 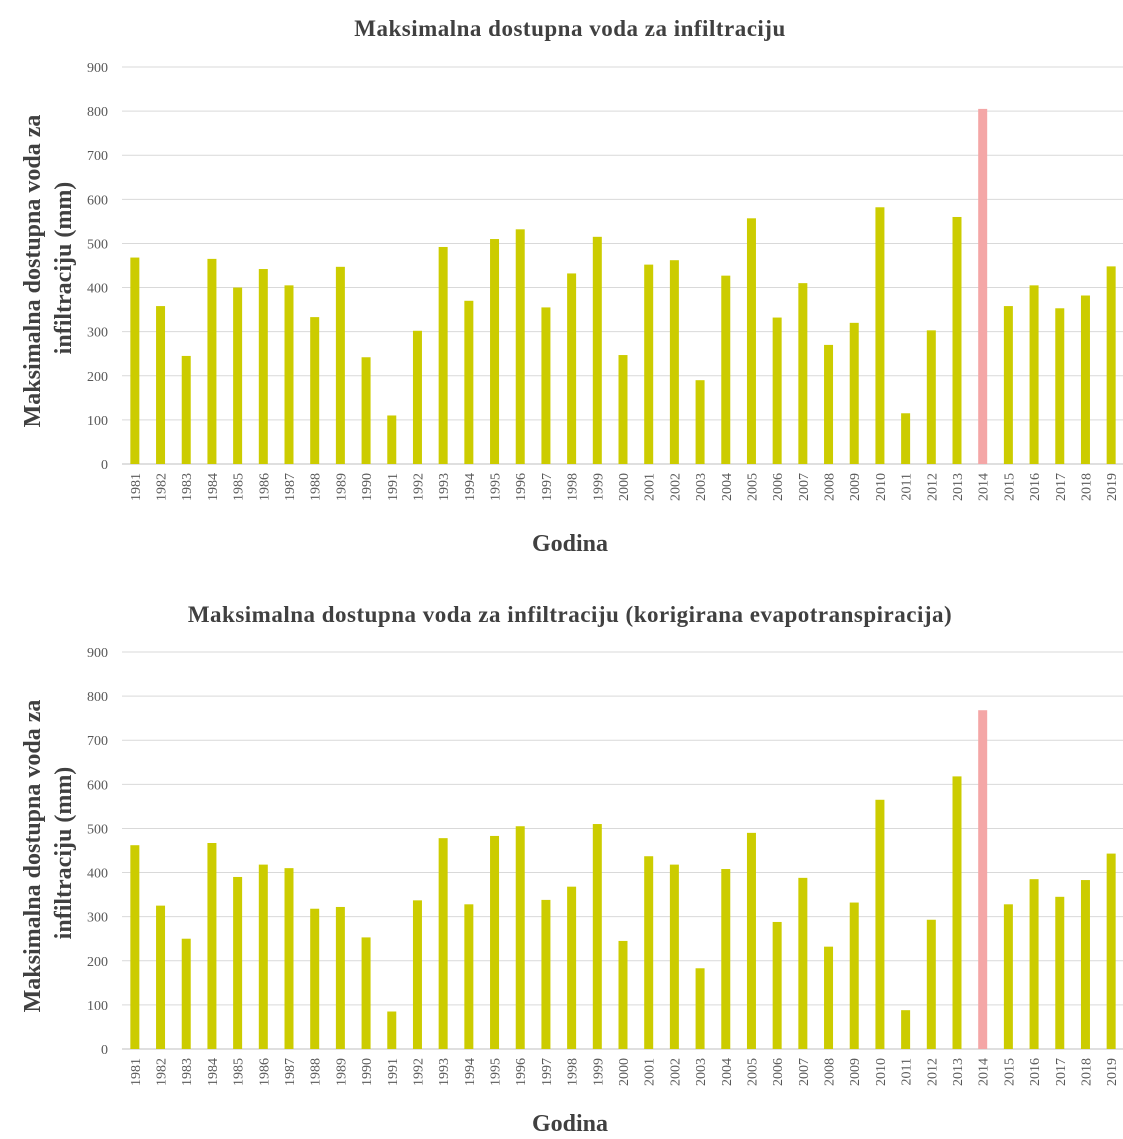 What do you see at coordinates (97, 653) in the screenshot?
I see `y-tick-label: 900` at bounding box center [97, 653].